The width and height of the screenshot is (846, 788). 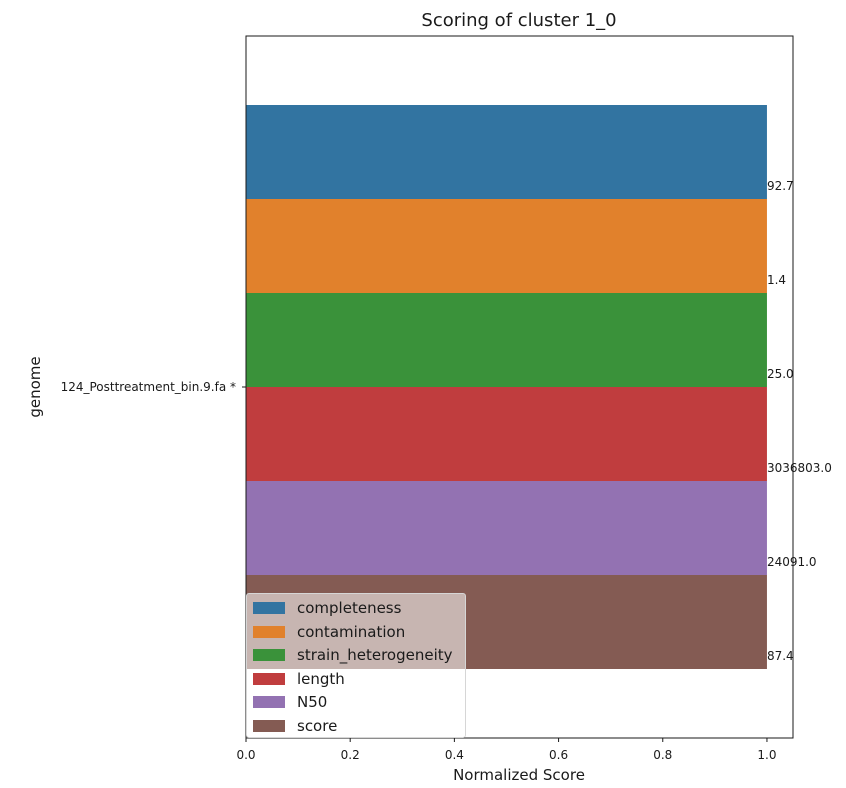 I want to click on x-tick-label: 0.6, so click(x=558, y=755).